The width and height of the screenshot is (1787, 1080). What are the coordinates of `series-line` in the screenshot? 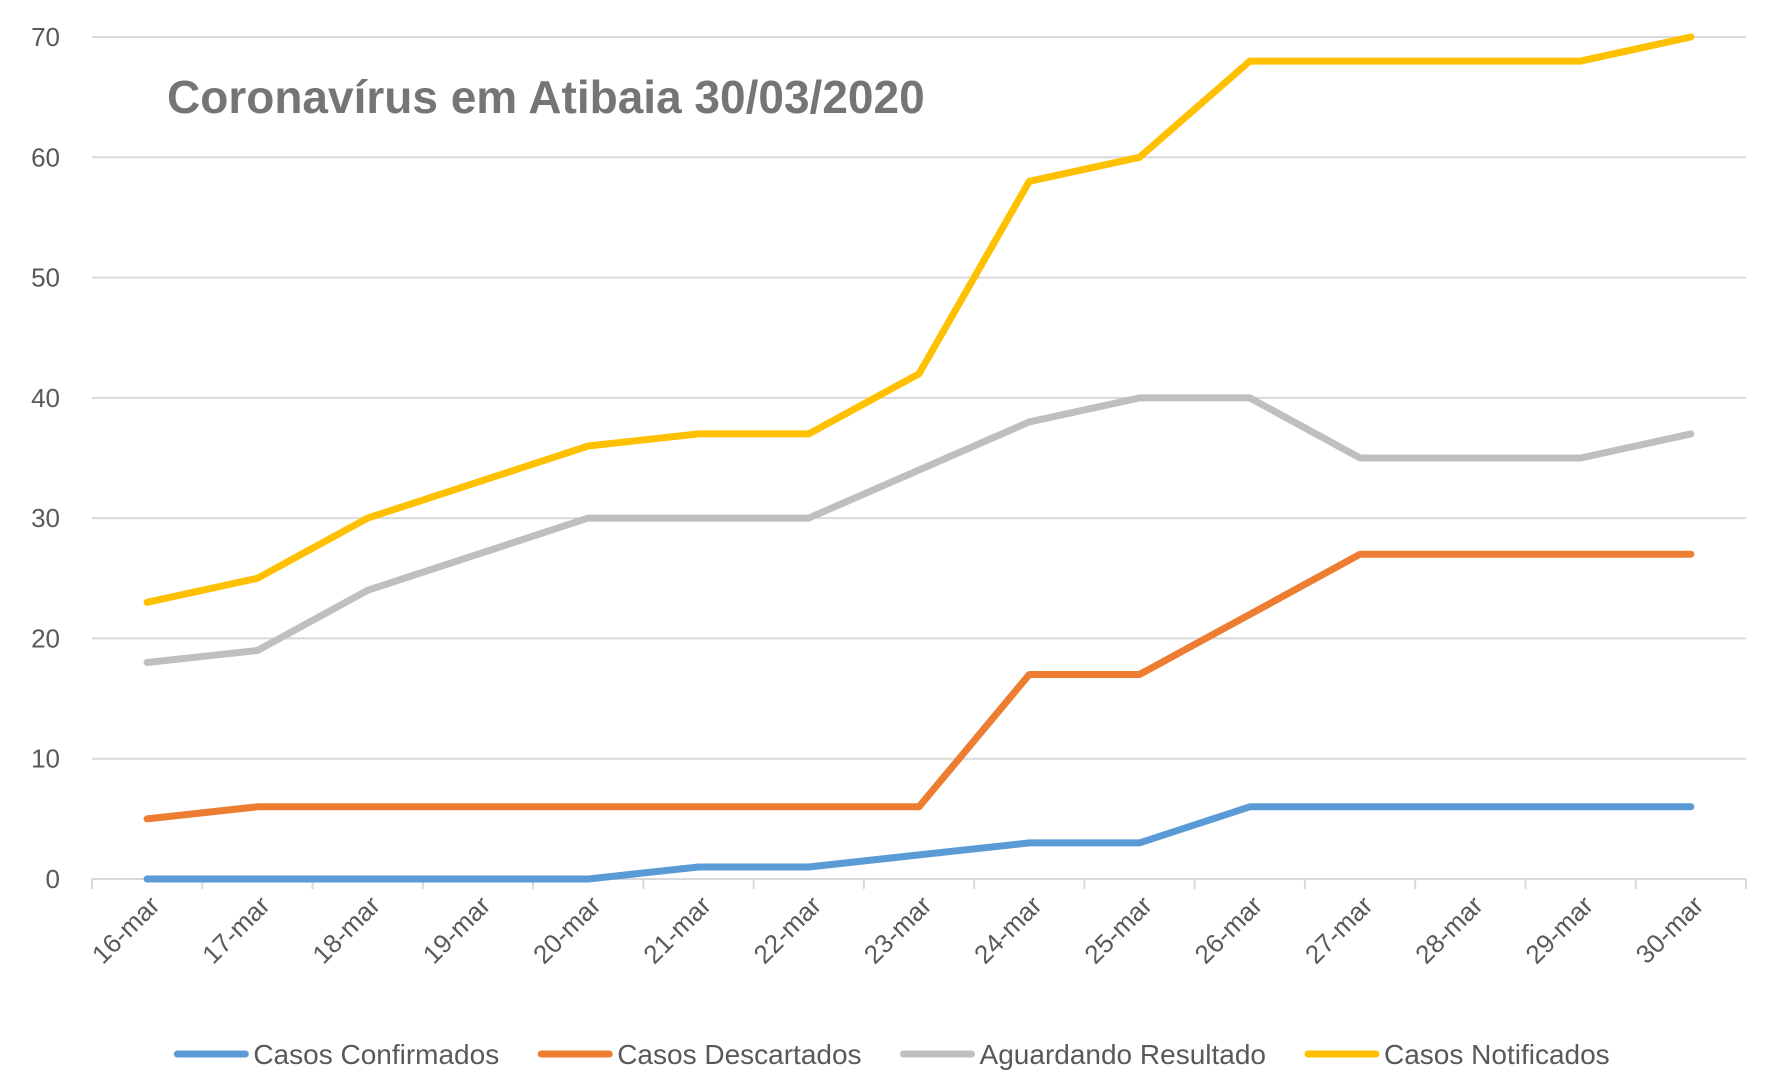 It's located at (919, 843).